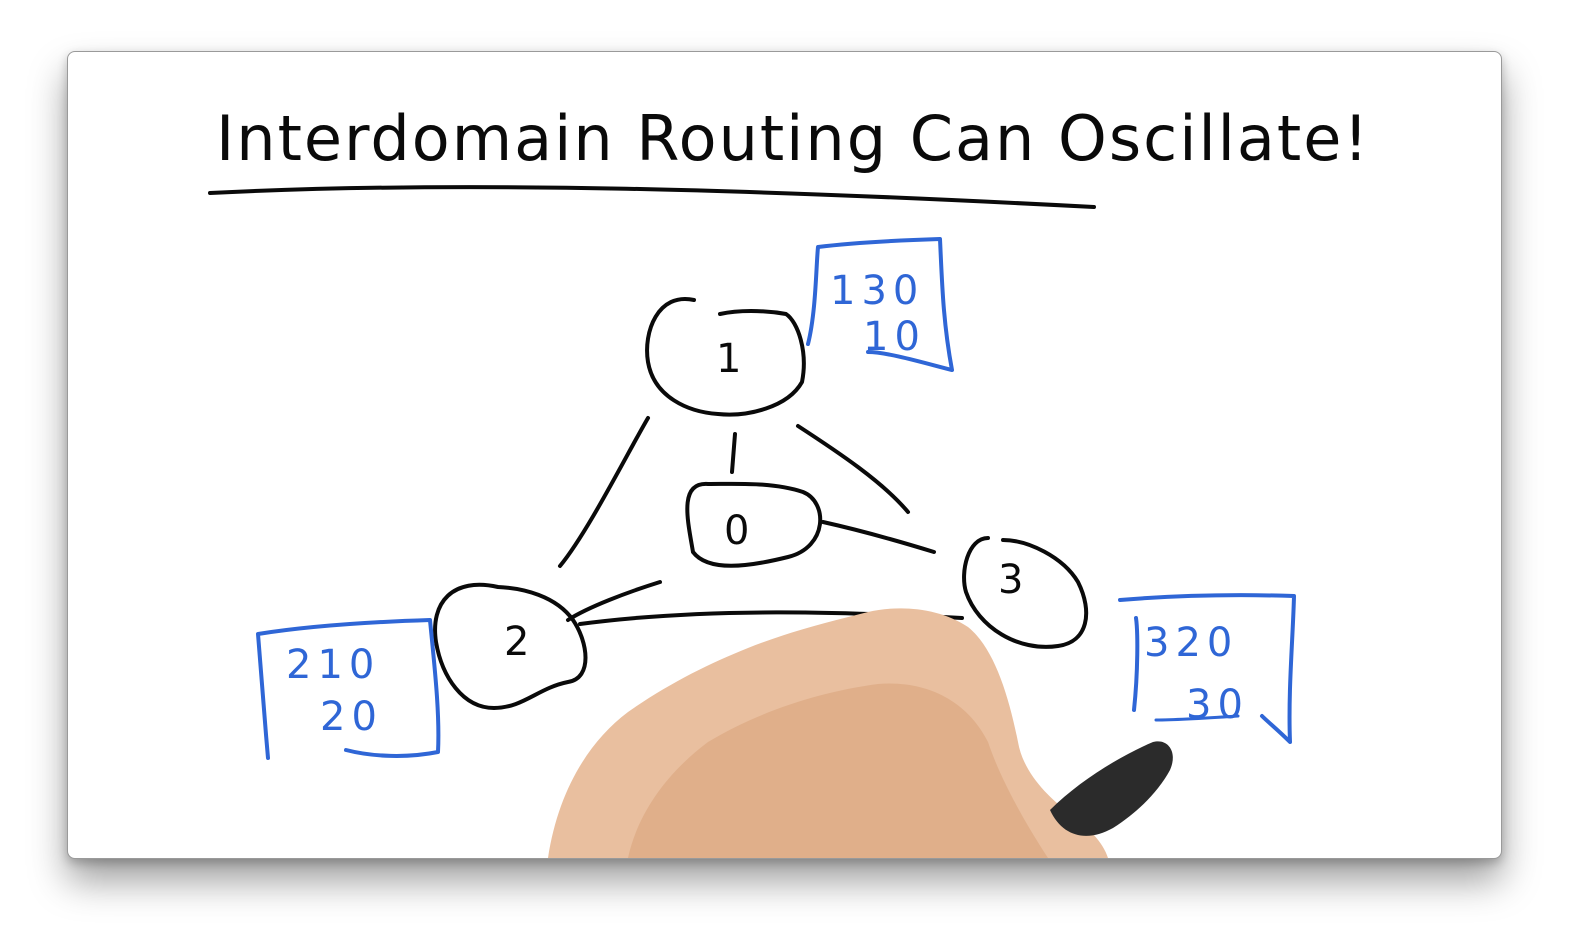  I want to click on node-3: 3, so click(1025, 592).